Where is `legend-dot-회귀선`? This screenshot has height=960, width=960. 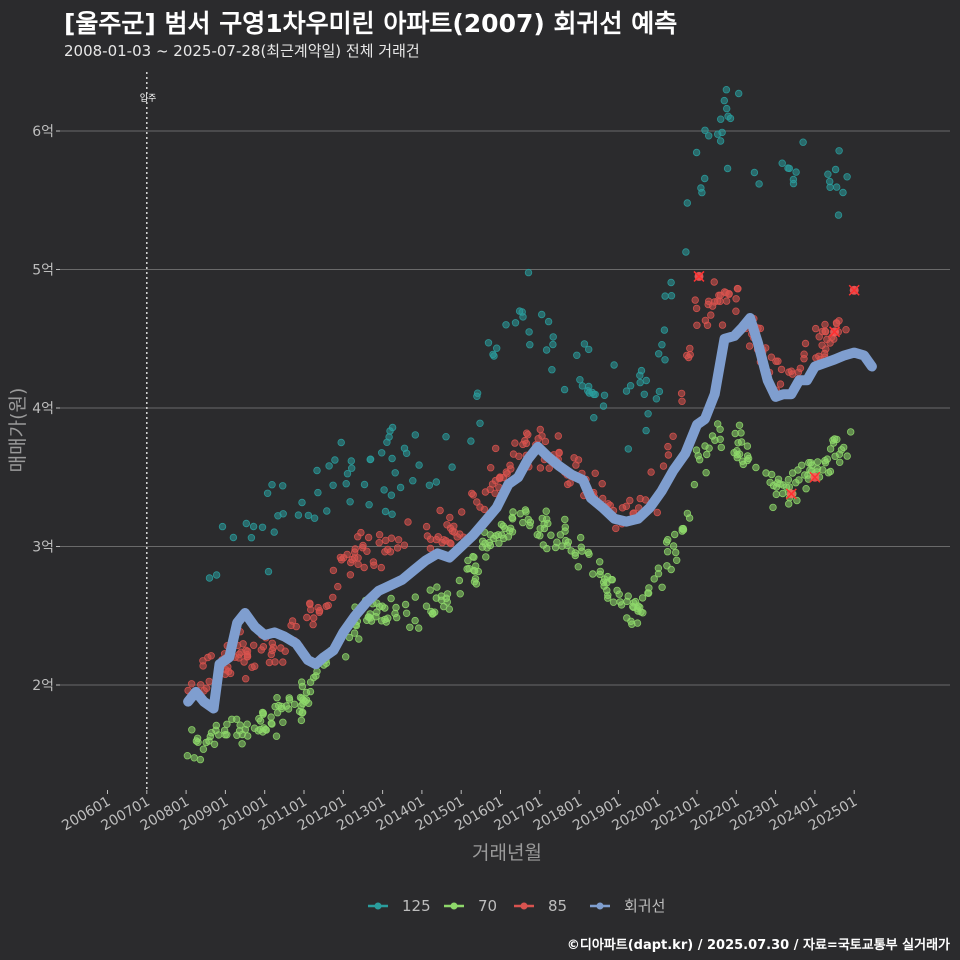 legend-dot-회귀선 is located at coordinates (600, 906).